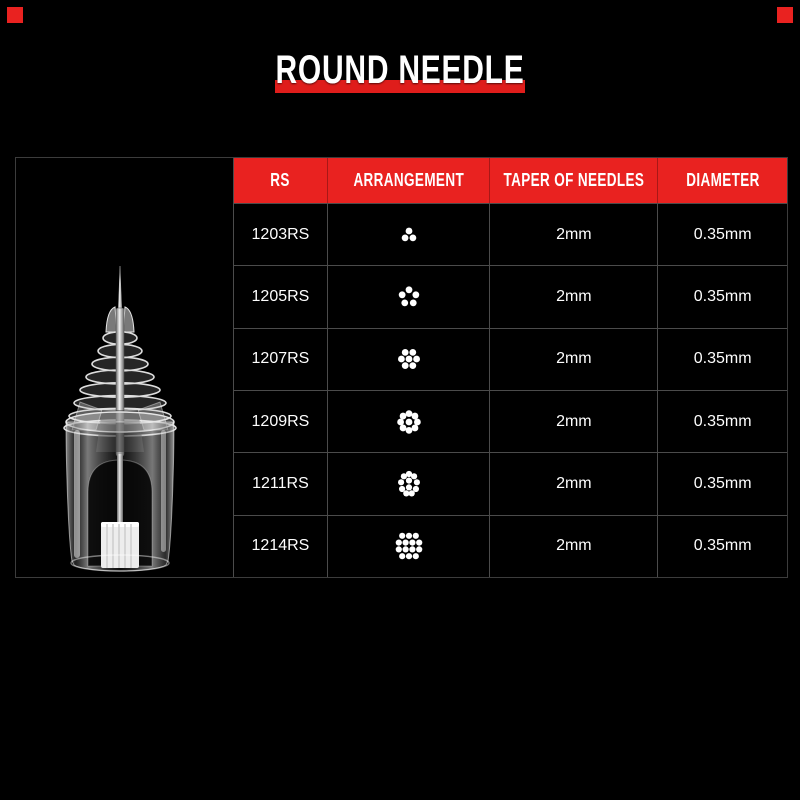 This screenshot has width=800, height=800. Describe the element at coordinates (120, 418) in the screenshot. I see `needle-cartridge-illustration` at that location.